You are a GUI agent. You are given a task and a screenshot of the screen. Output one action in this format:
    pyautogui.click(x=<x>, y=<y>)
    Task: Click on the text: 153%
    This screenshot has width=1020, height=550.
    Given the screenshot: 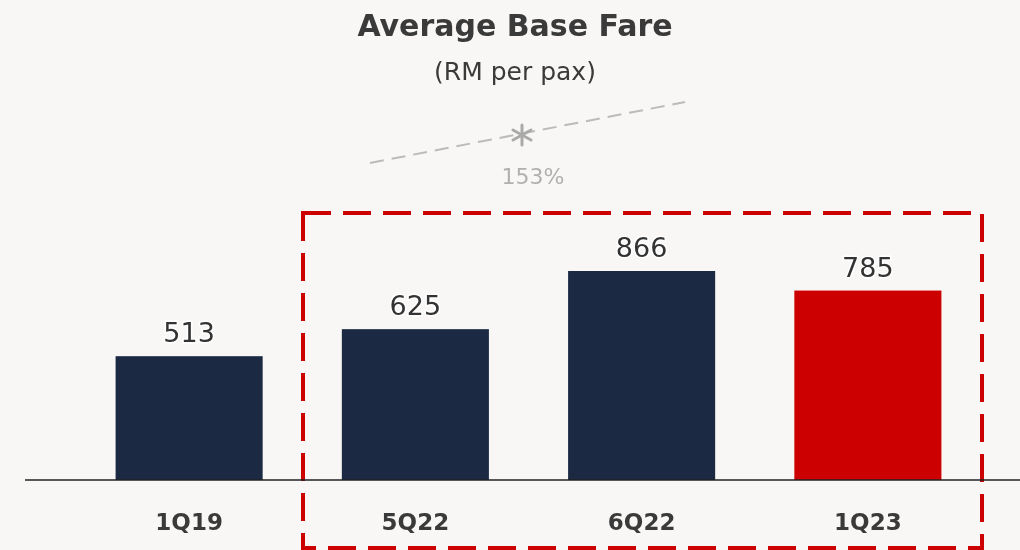 What is the action you would take?
    pyautogui.click(x=533, y=176)
    